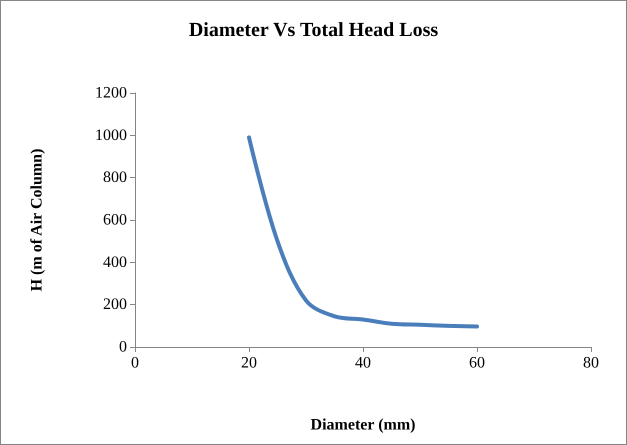 Image resolution: width=627 pixels, height=445 pixels. I want to click on y-axis-title: H (m of Air Column), so click(37, 220).